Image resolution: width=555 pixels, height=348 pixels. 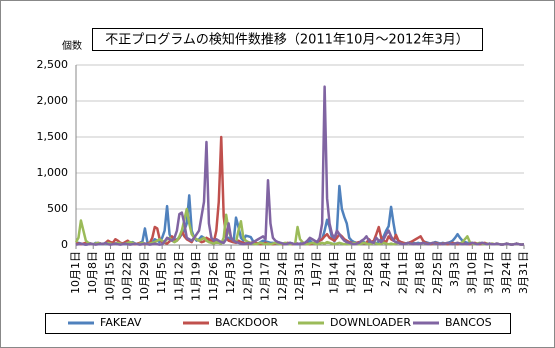 I want to click on x-tick-label: 2月4日, so click(x=385, y=269).